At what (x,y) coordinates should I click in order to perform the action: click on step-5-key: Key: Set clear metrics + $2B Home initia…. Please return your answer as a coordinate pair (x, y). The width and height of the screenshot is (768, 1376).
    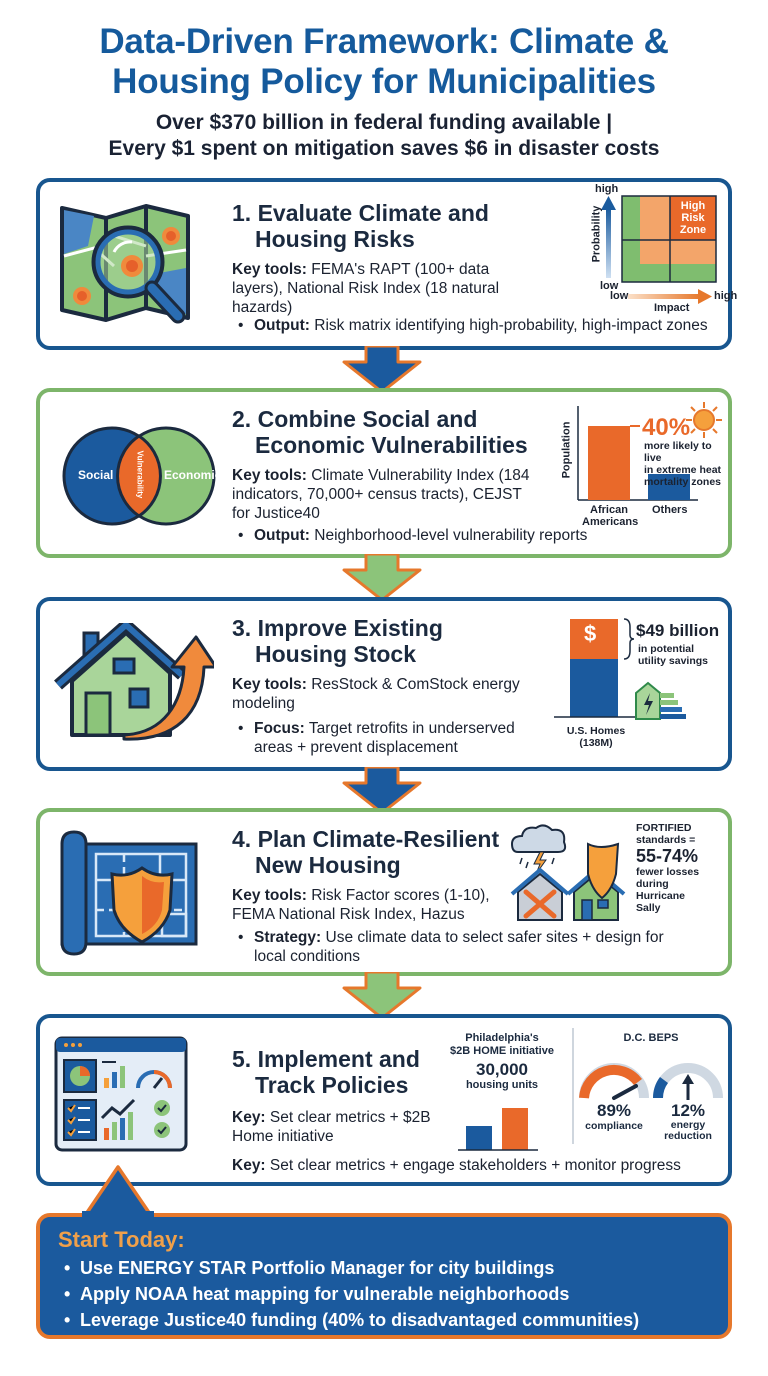
    Looking at the image, I should click on (331, 1127).